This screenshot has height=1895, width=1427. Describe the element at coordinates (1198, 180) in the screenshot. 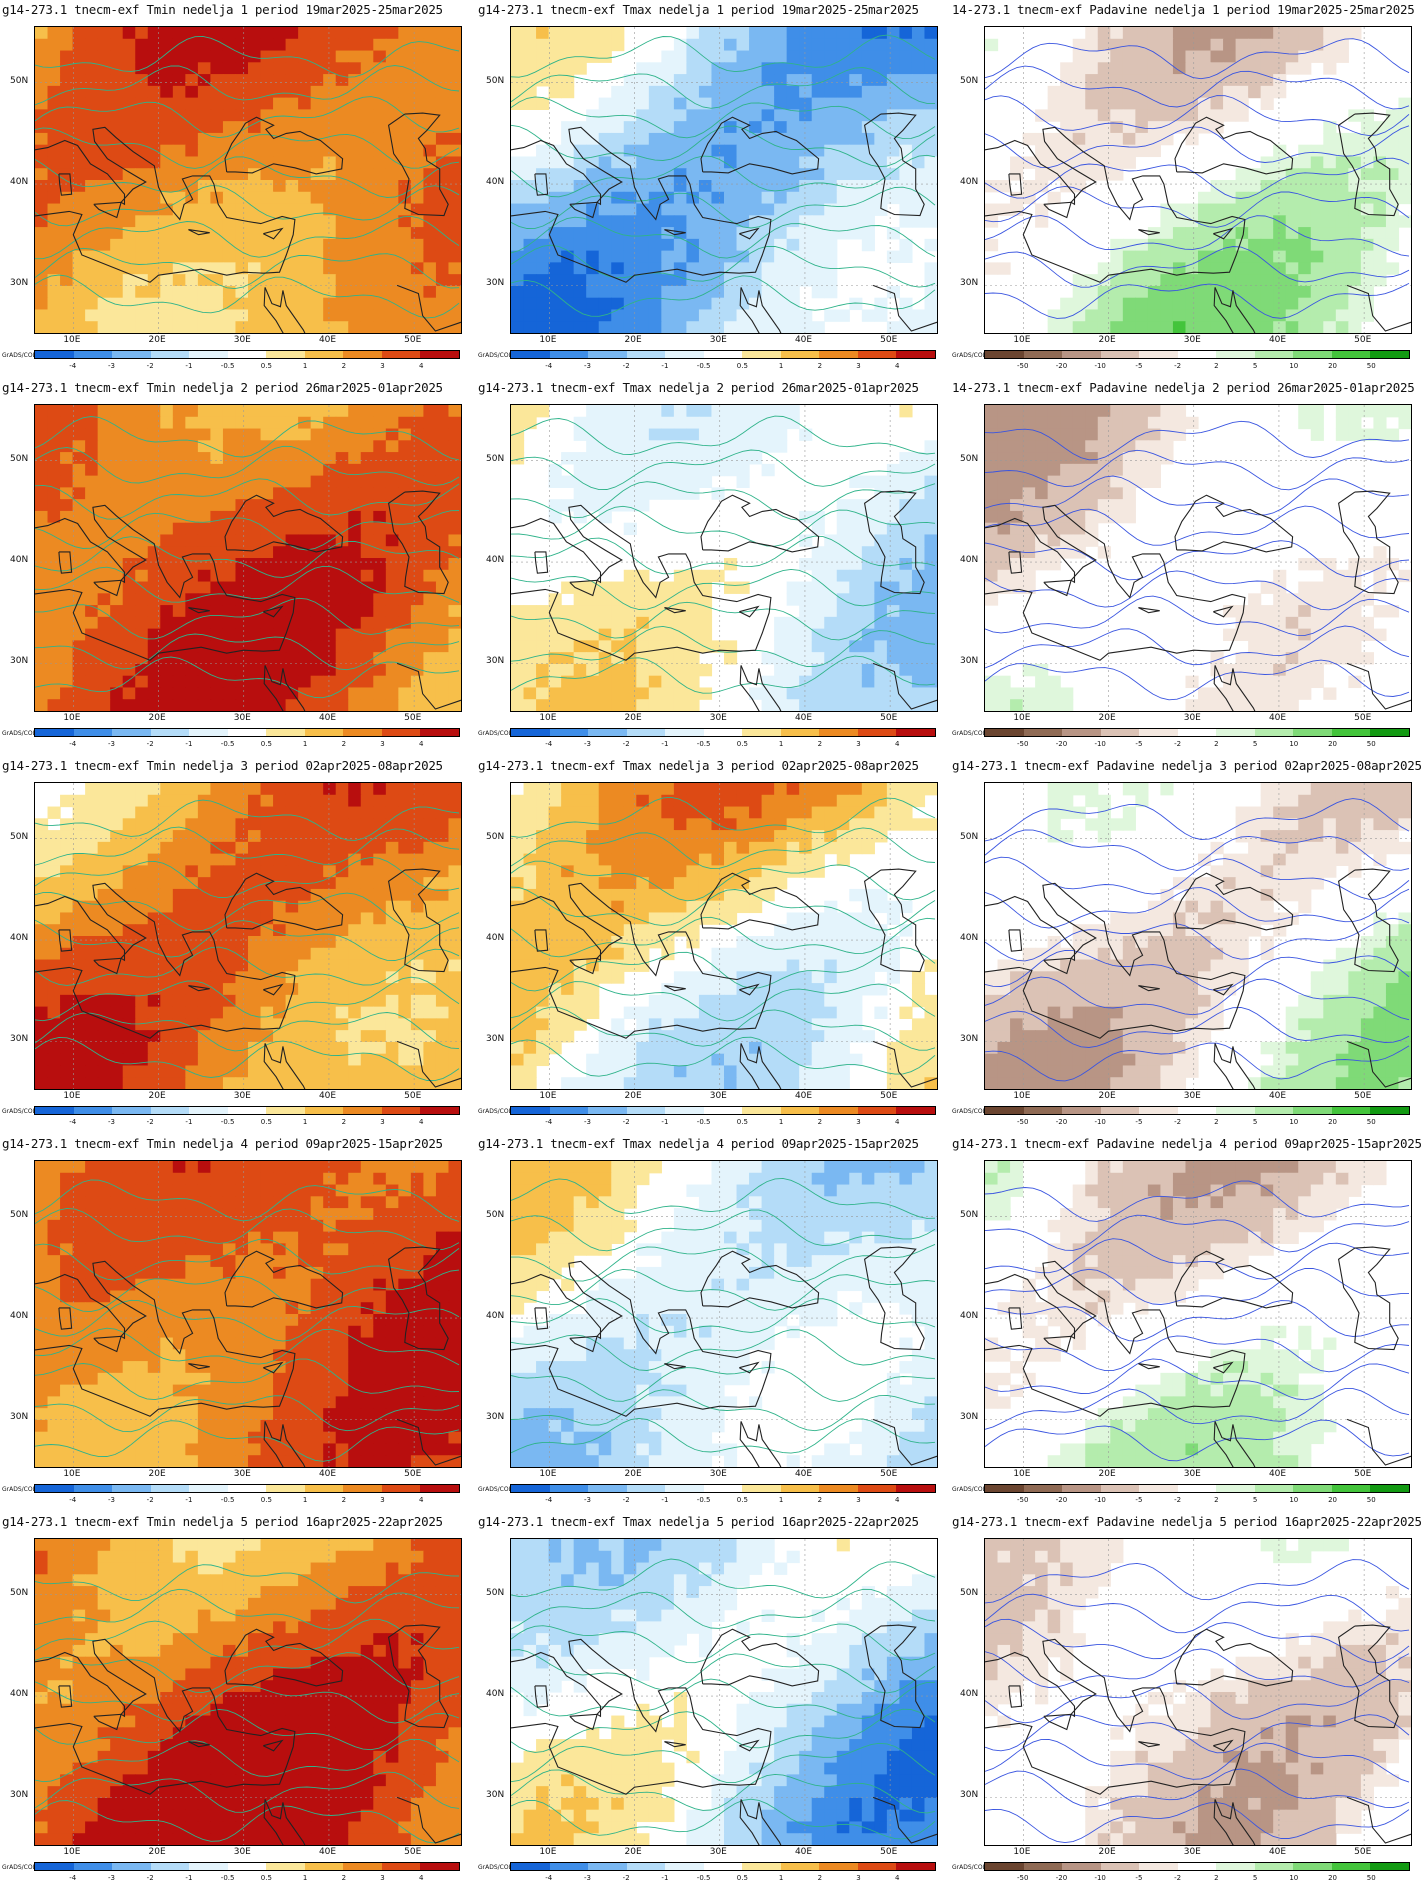

I see `anomaly-map` at that location.